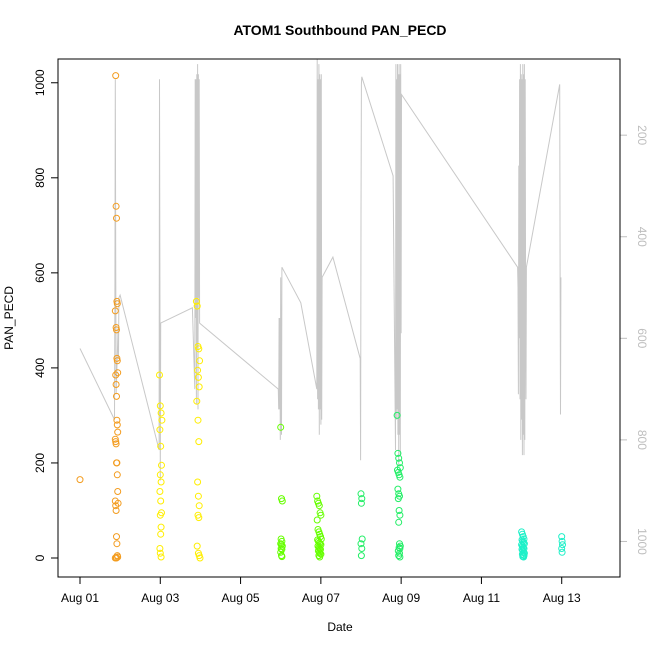 The width and height of the screenshot is (650, 650). Describe the element at coordinates (562, 598) in the screenshot. I see `x-tick-label: Aug 13` at that location.